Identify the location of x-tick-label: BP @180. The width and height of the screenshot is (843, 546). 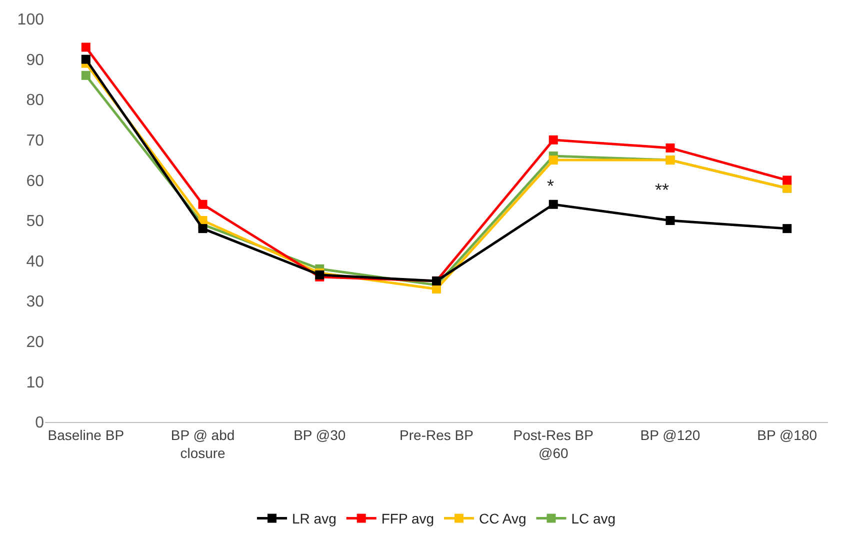
(787, 434).